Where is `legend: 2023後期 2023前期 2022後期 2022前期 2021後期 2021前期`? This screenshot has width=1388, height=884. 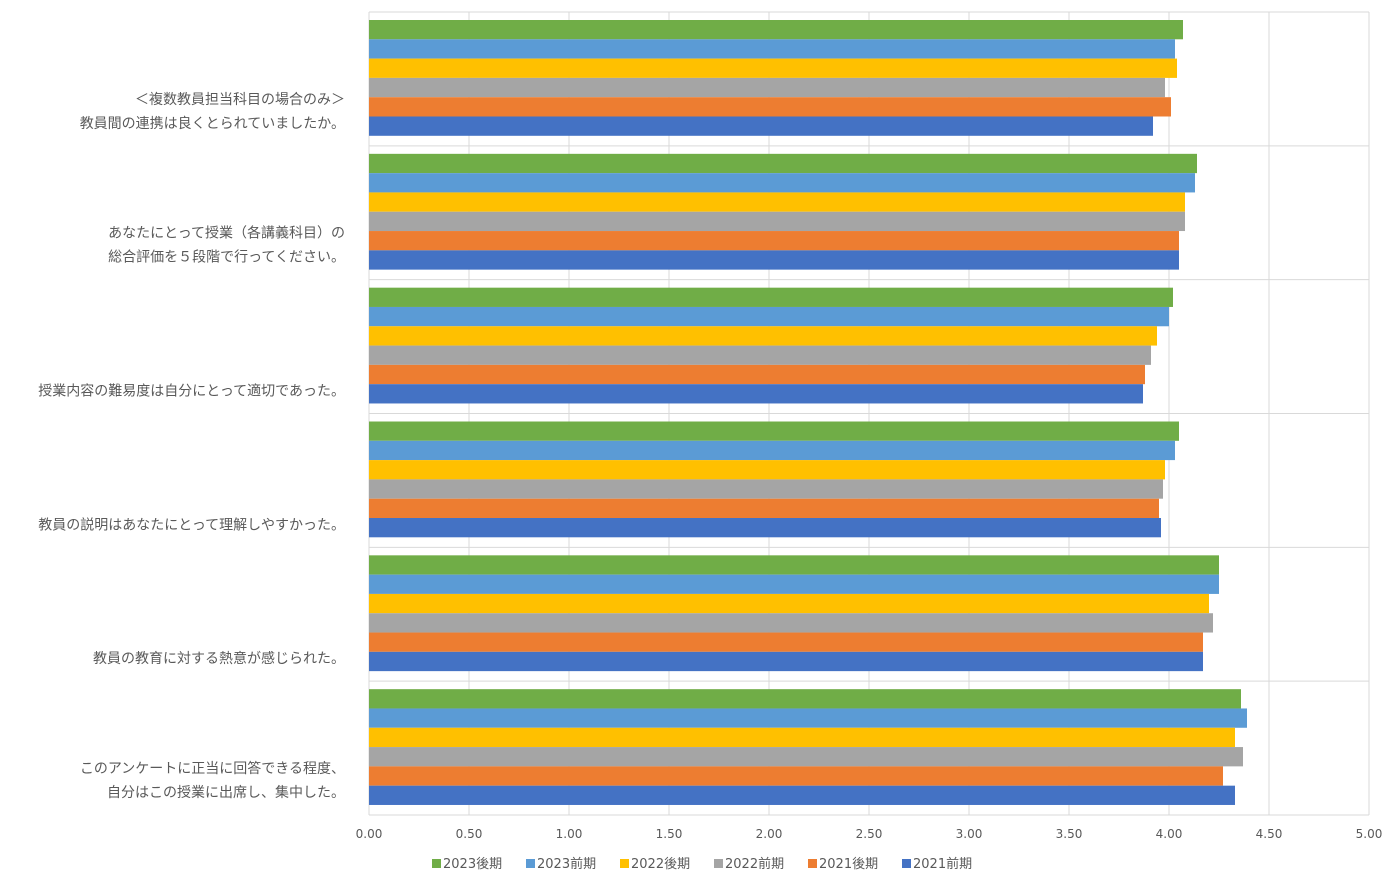
legend: 2023後期 2023前期 2022後期 2022前期 2021後期 2021前期 is located at coordinates (702, 864).